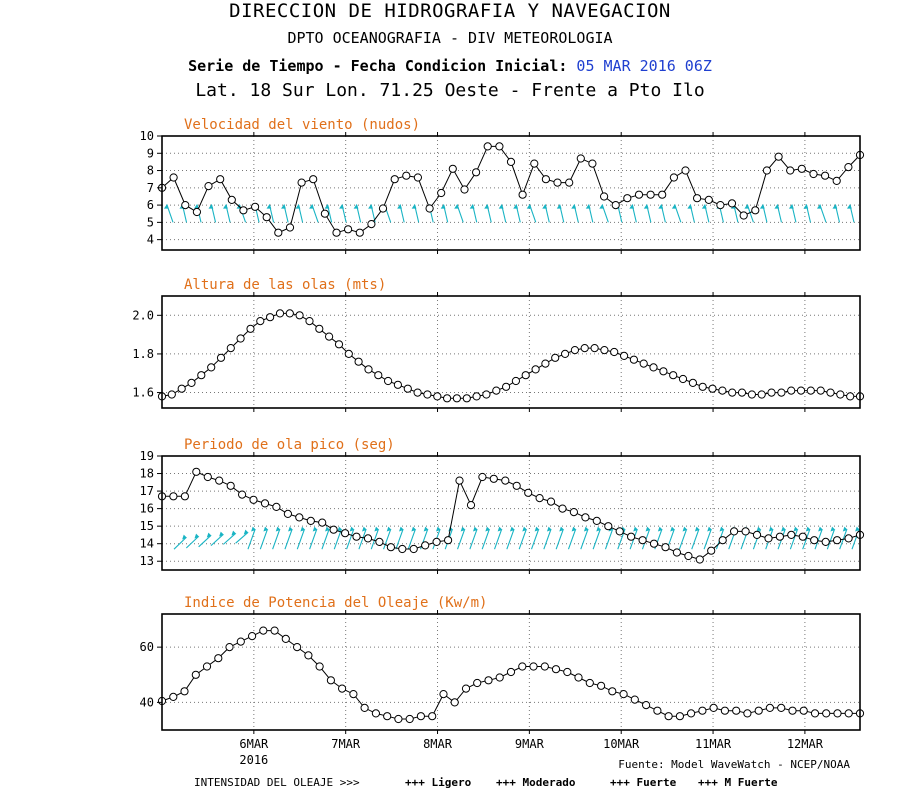  What do you see at coordinates (143, 354) in the screenshot?
I see `y-tick-label: 1.8` at bounding box center [143, 354].